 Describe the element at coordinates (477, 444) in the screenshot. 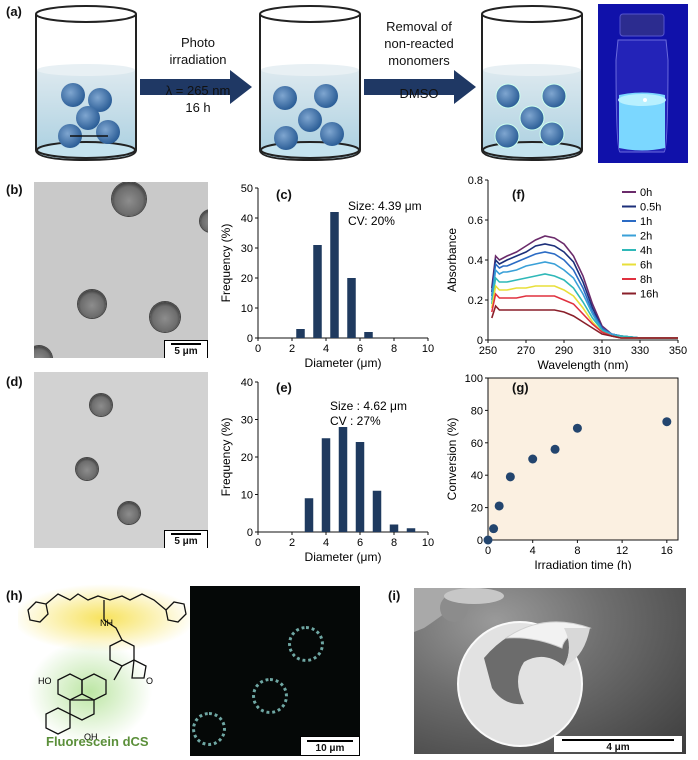

I see `y-tick-label: 60` at that location.